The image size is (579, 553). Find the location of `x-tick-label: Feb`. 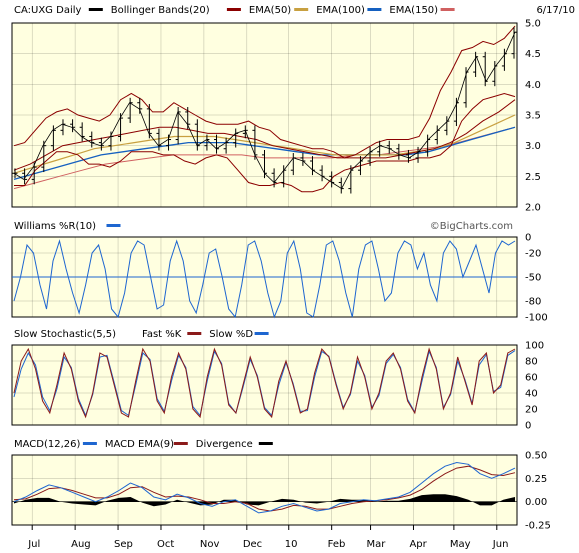

x-tick-label: Feb is located at coordinates (337, 544).